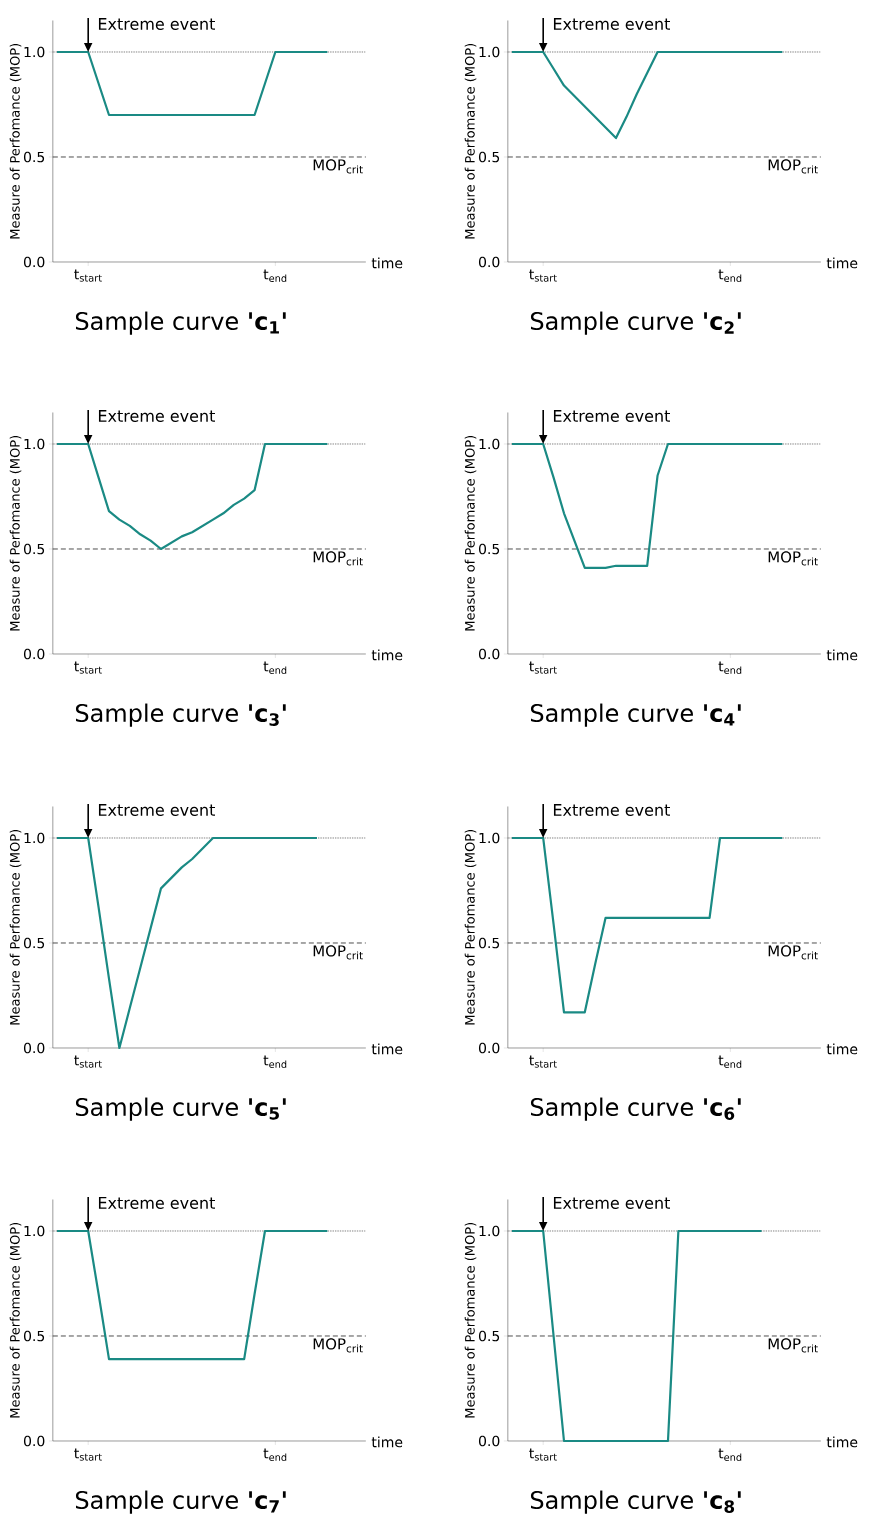 The image size is (872, 1532). What do you see at coordinates (180, 715) in the screenshot?
I see `chart-title: Sample curve 'c$_{3}$'` at bounding box center [180, 715].